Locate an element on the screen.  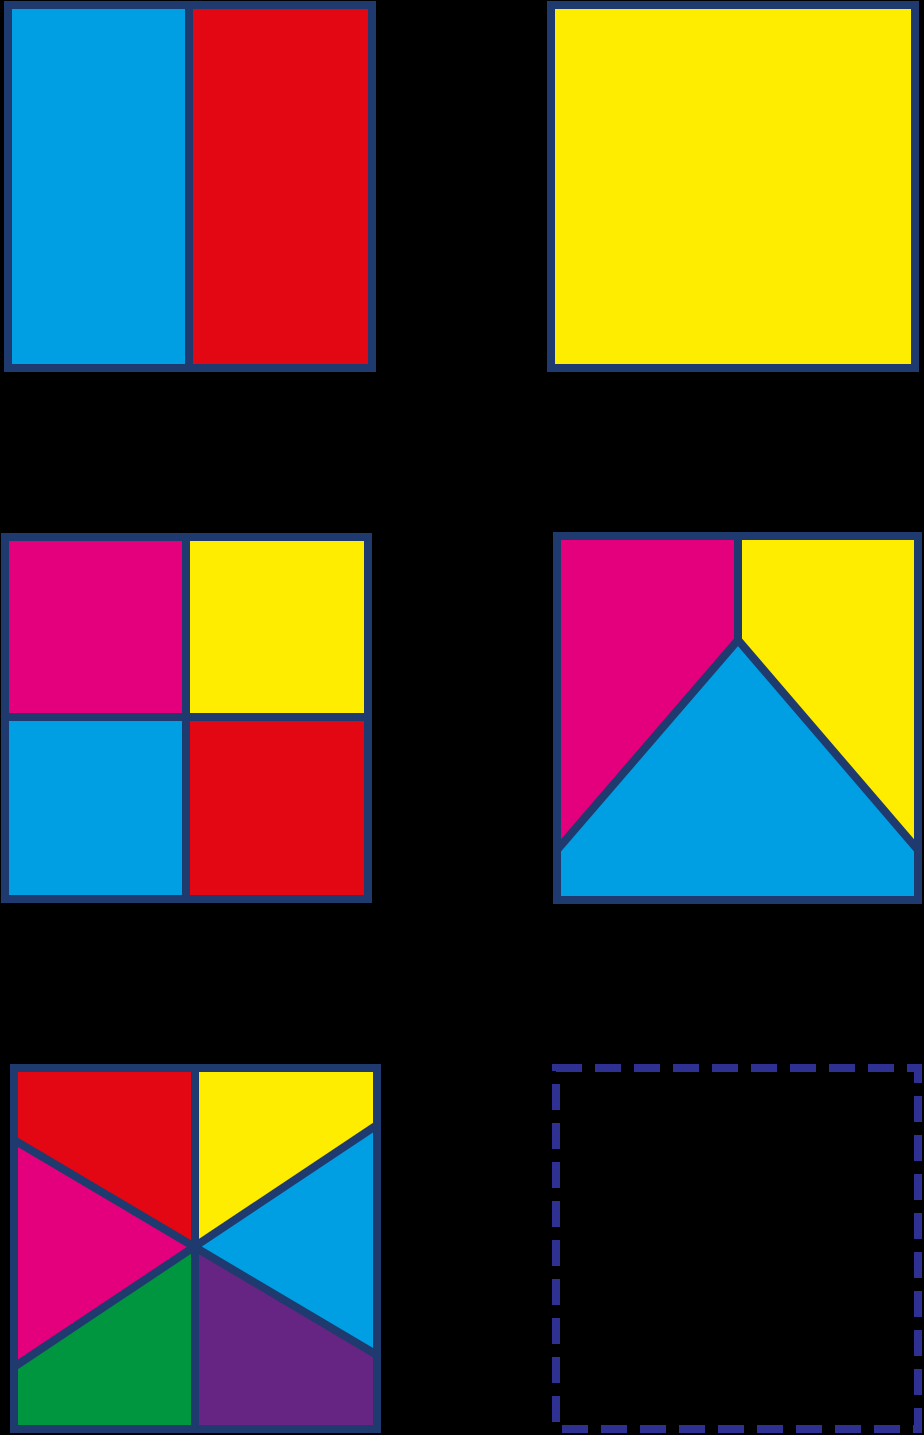
piece-bottom-triangle is located at coordinates (737, 770).